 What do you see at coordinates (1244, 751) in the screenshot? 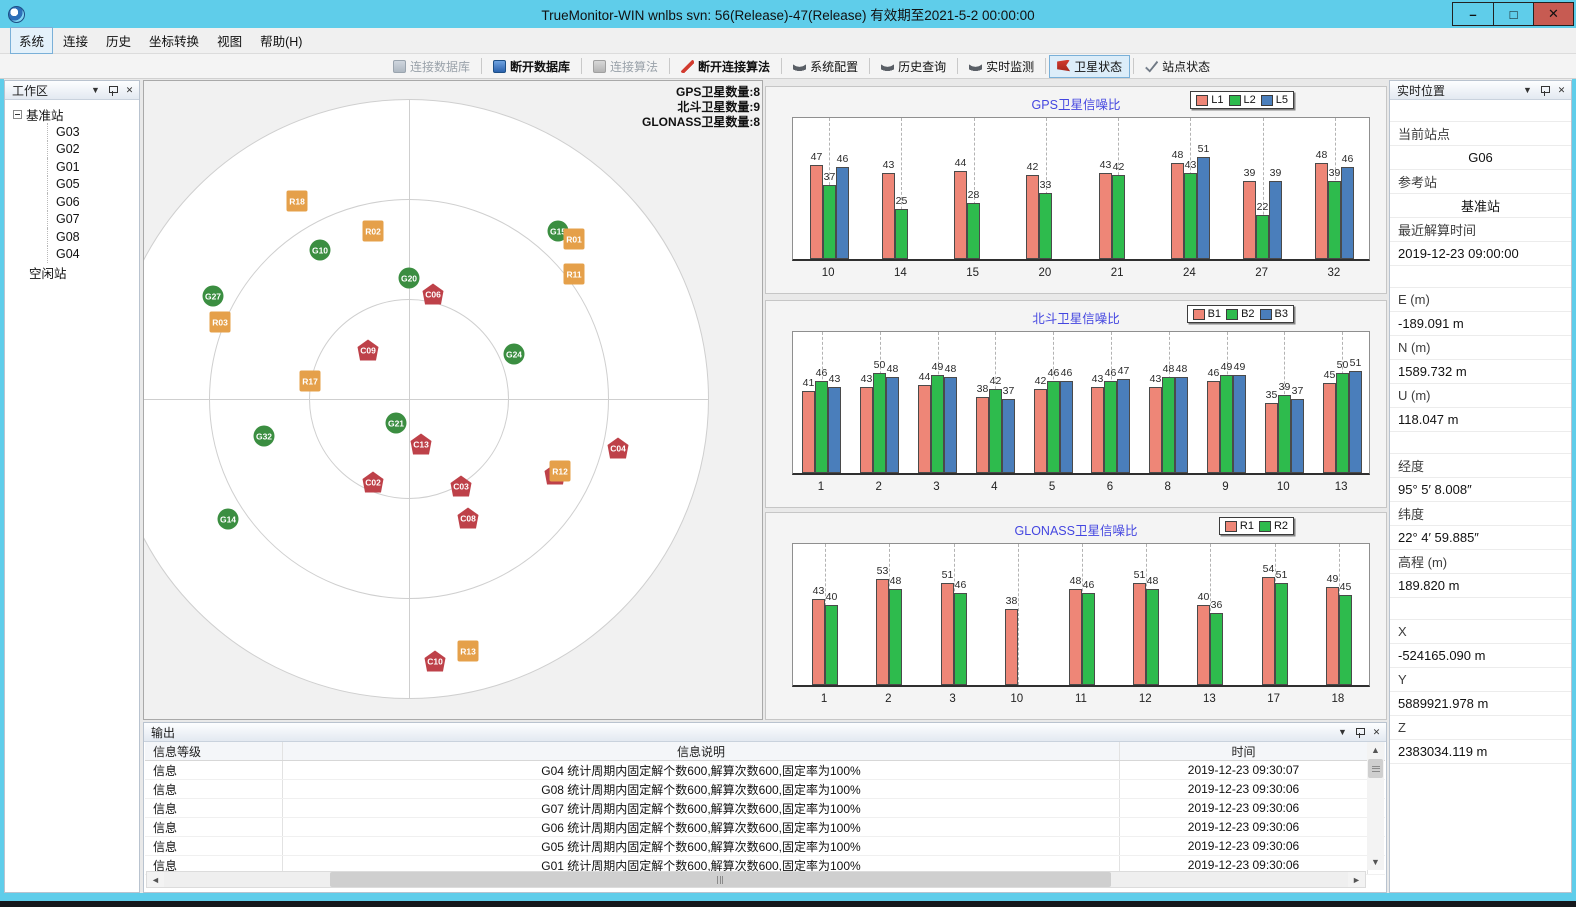
I see `output-column-header-2: 时间` at bounding box center [1244, 751].